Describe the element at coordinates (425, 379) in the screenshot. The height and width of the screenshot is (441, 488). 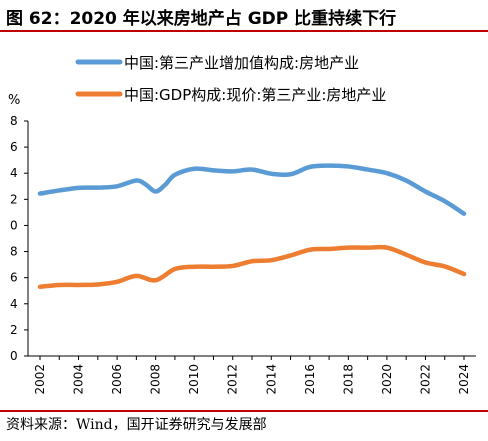
I see `x-tick-label: 2022` at that location.